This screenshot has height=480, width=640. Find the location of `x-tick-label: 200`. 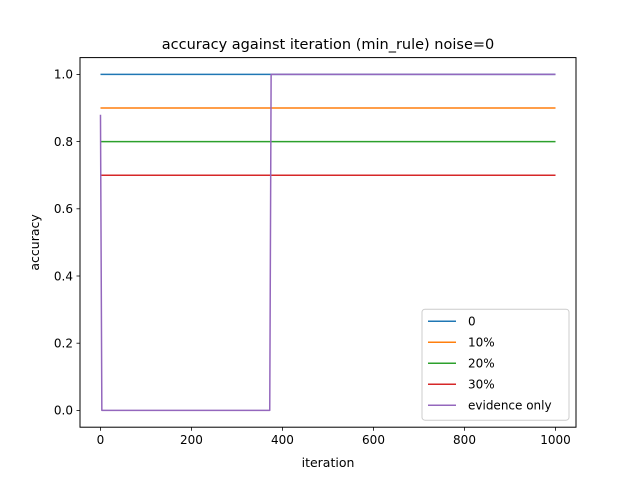

x-tick-label: 200 is located at coordinates (191, 440).